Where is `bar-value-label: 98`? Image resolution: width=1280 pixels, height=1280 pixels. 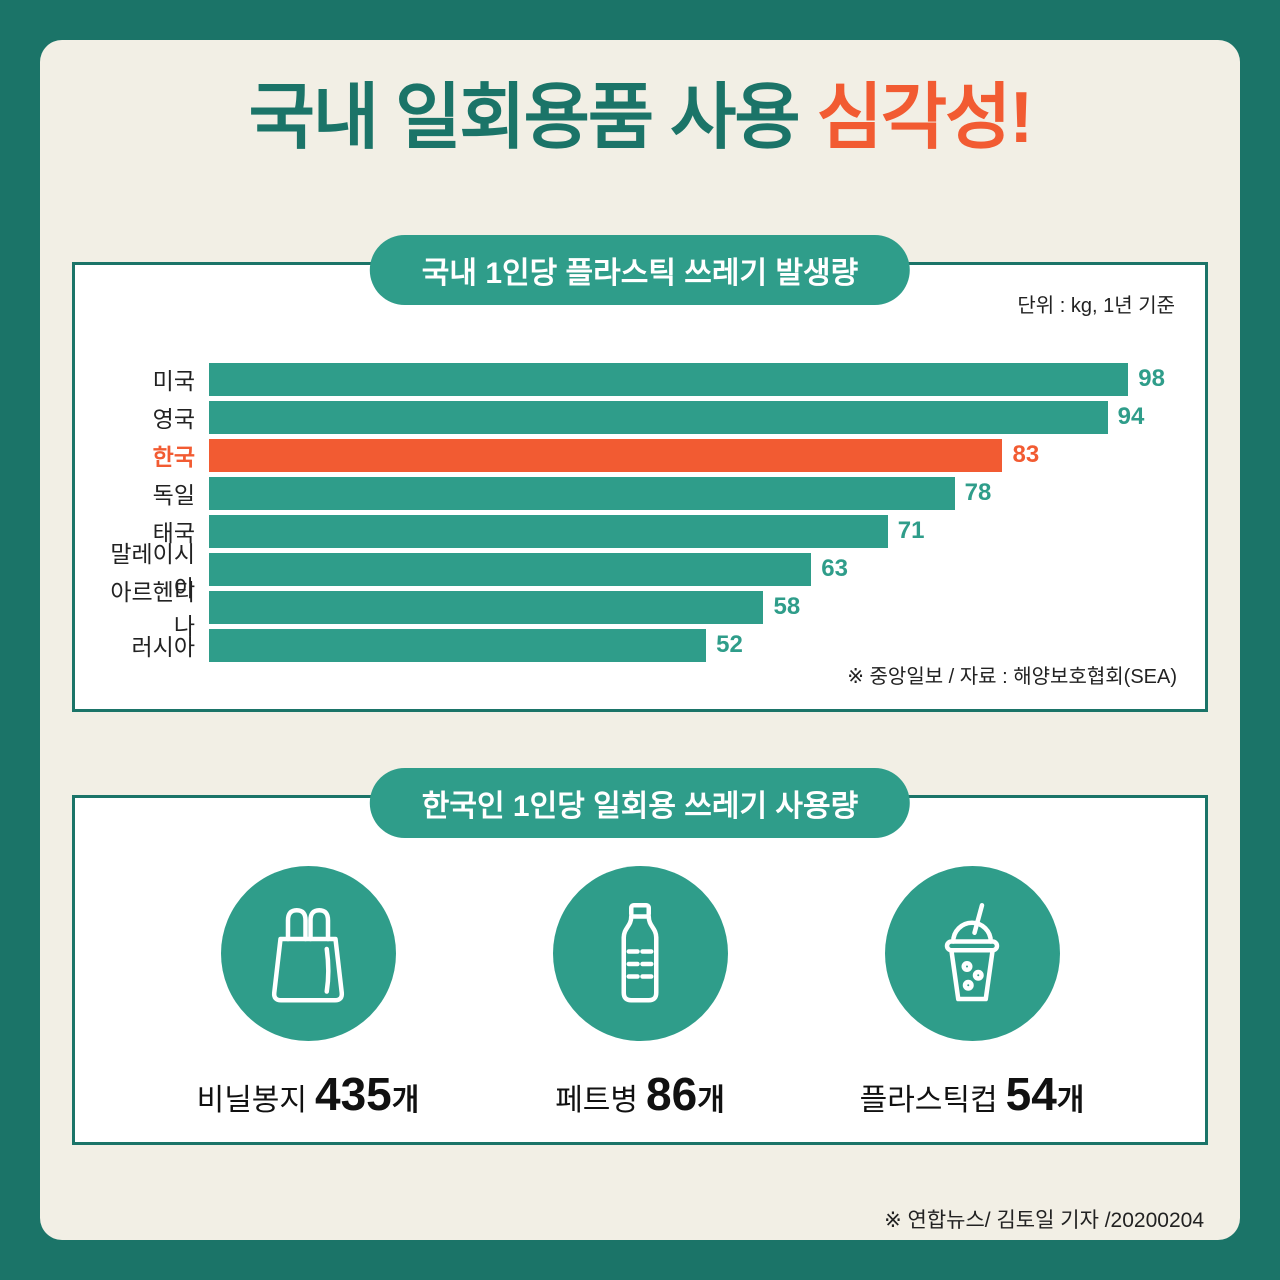
bar-value-label: 98 is located at coordinates (1151, 378).